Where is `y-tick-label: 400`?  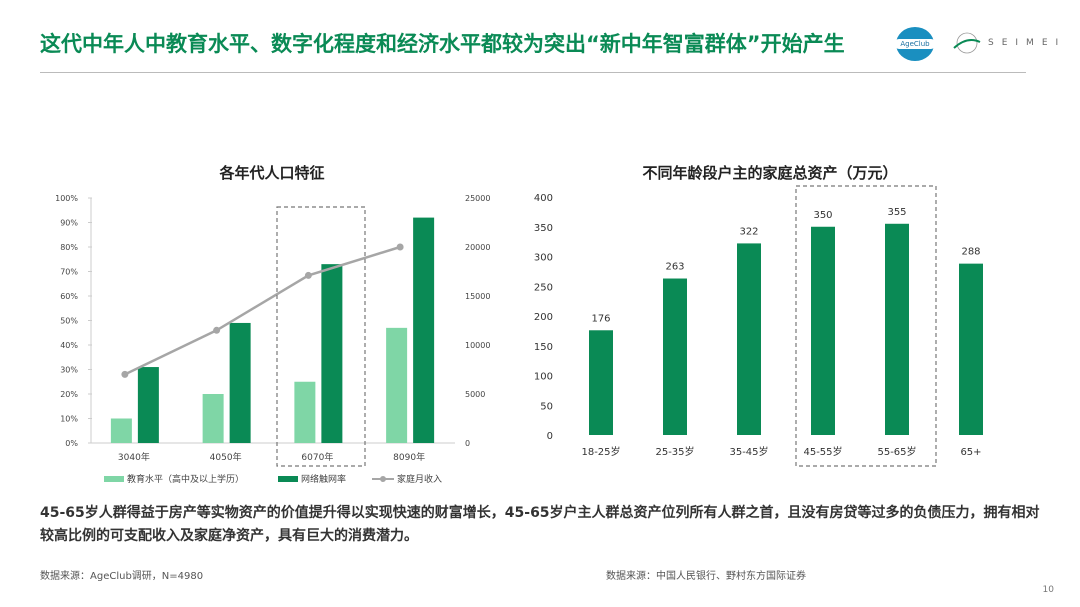 y-tick-label: 400 is located at coordinates (543, 198).